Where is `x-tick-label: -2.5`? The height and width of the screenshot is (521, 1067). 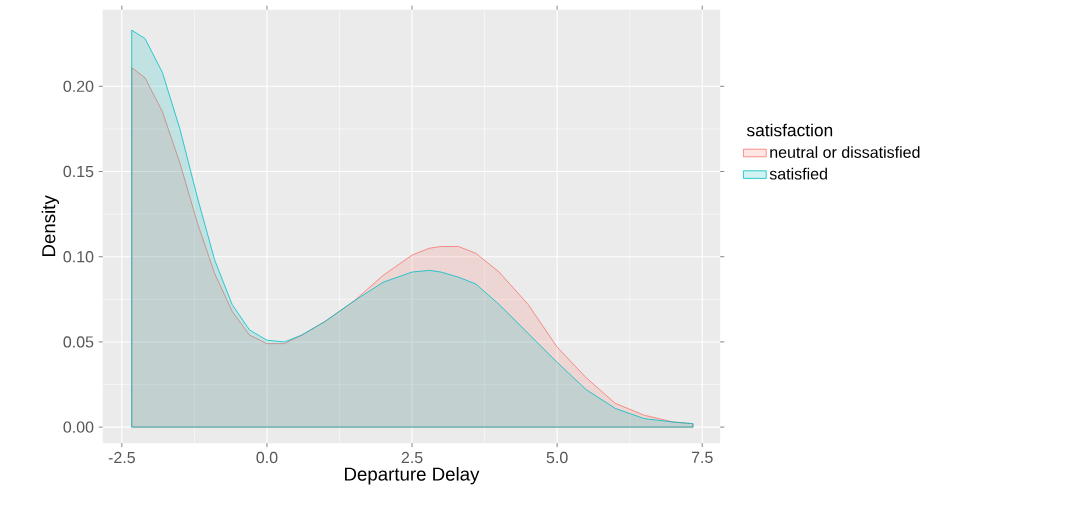 x-tick-label: -2.5 is located at coordinates (121, 457).